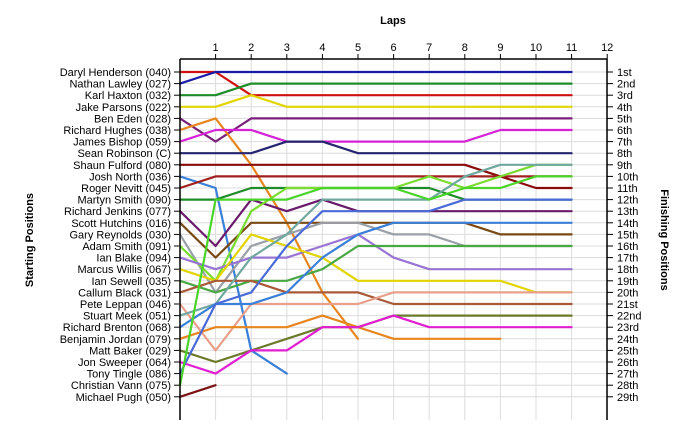  Describe the element at coordinates (115, 73) in the screenshot. I see `start-position-label: Daryl Henderson (040)` at that location.